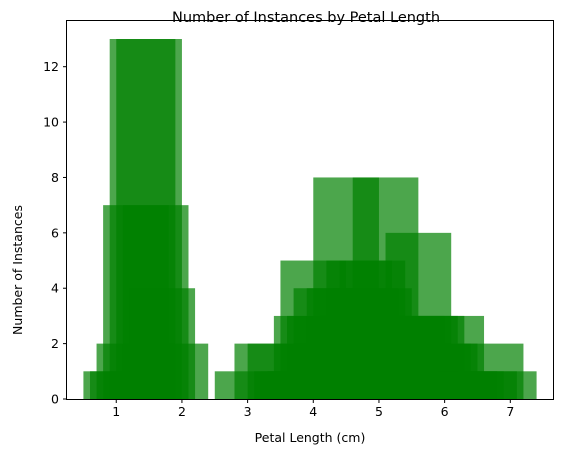  Describe the element at coordinates (51, 122) in the screenshot. I see `y-tick-label: 10` at that location.